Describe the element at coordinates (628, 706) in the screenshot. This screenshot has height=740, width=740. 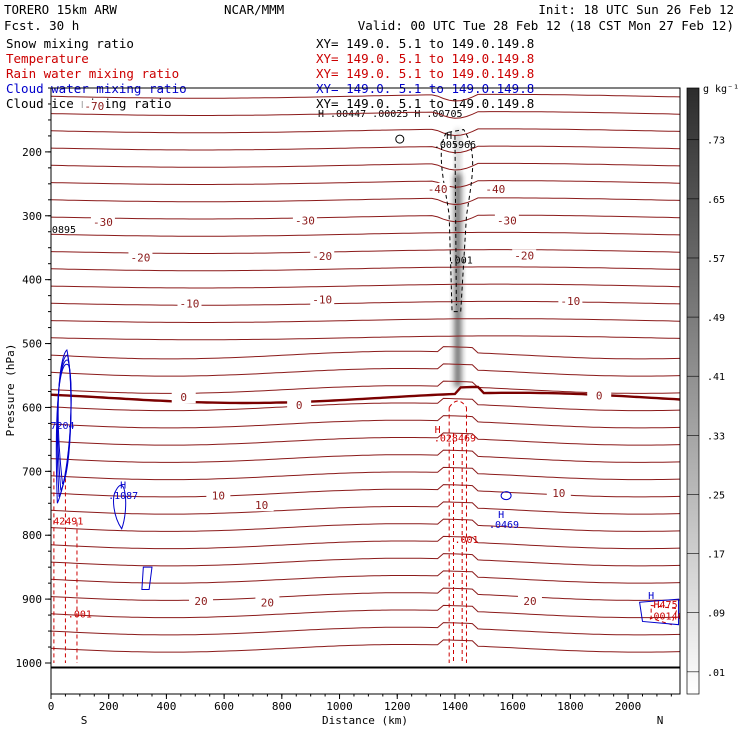
I see `x-tick-label: 2000` at that location.